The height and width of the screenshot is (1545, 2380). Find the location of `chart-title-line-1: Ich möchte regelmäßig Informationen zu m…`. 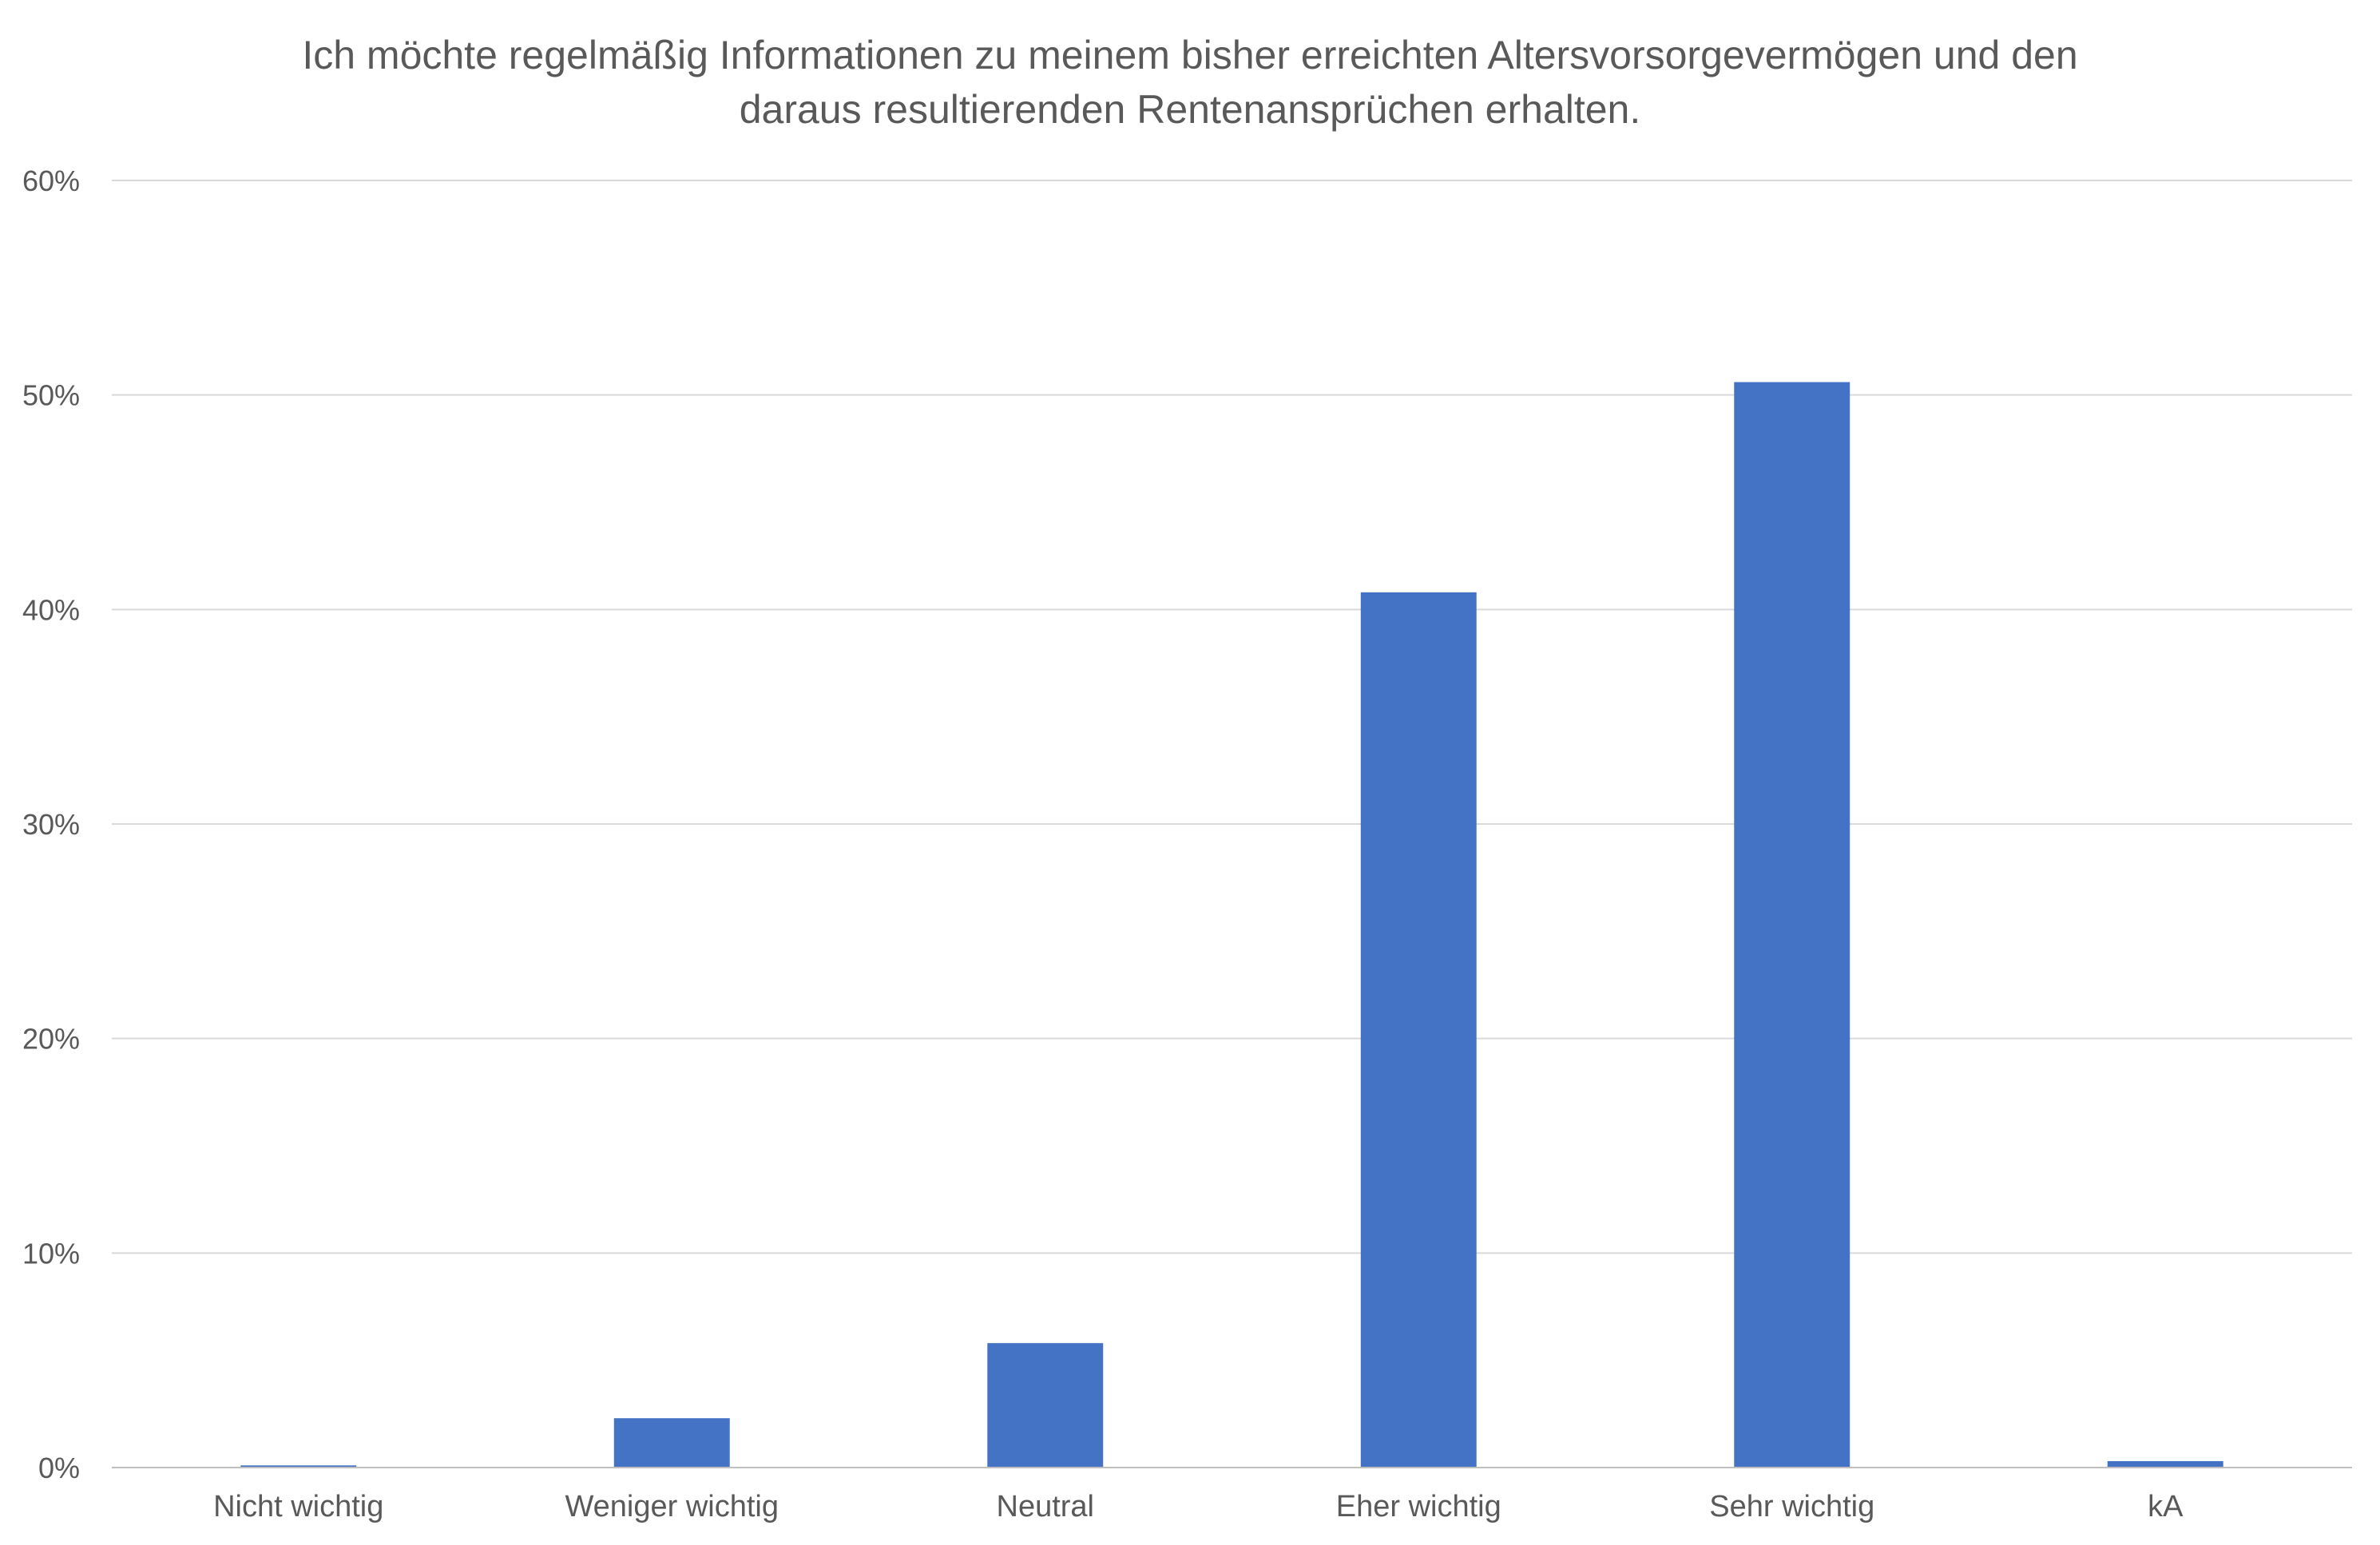

chart-title-line-1: Ich möchte regelmäßig Informationen zu m… is located at coordinates (1189, 55).